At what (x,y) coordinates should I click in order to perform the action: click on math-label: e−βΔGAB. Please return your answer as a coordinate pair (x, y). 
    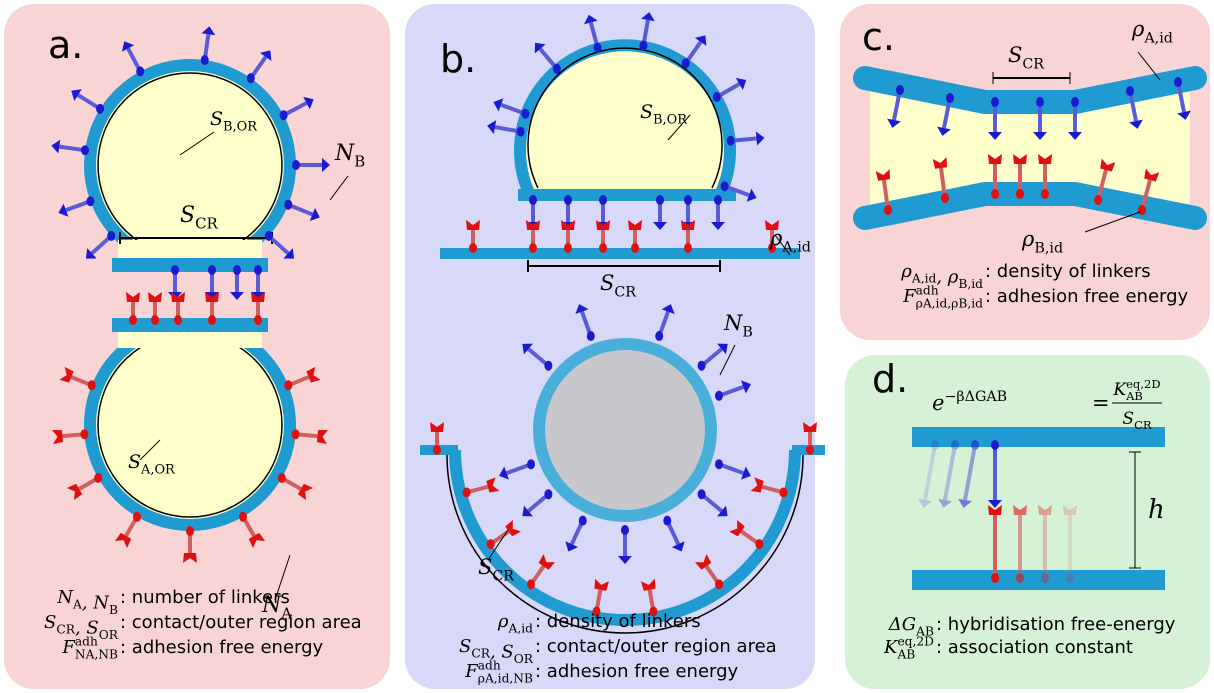
    Looking at the image, I should click on (969, 402).